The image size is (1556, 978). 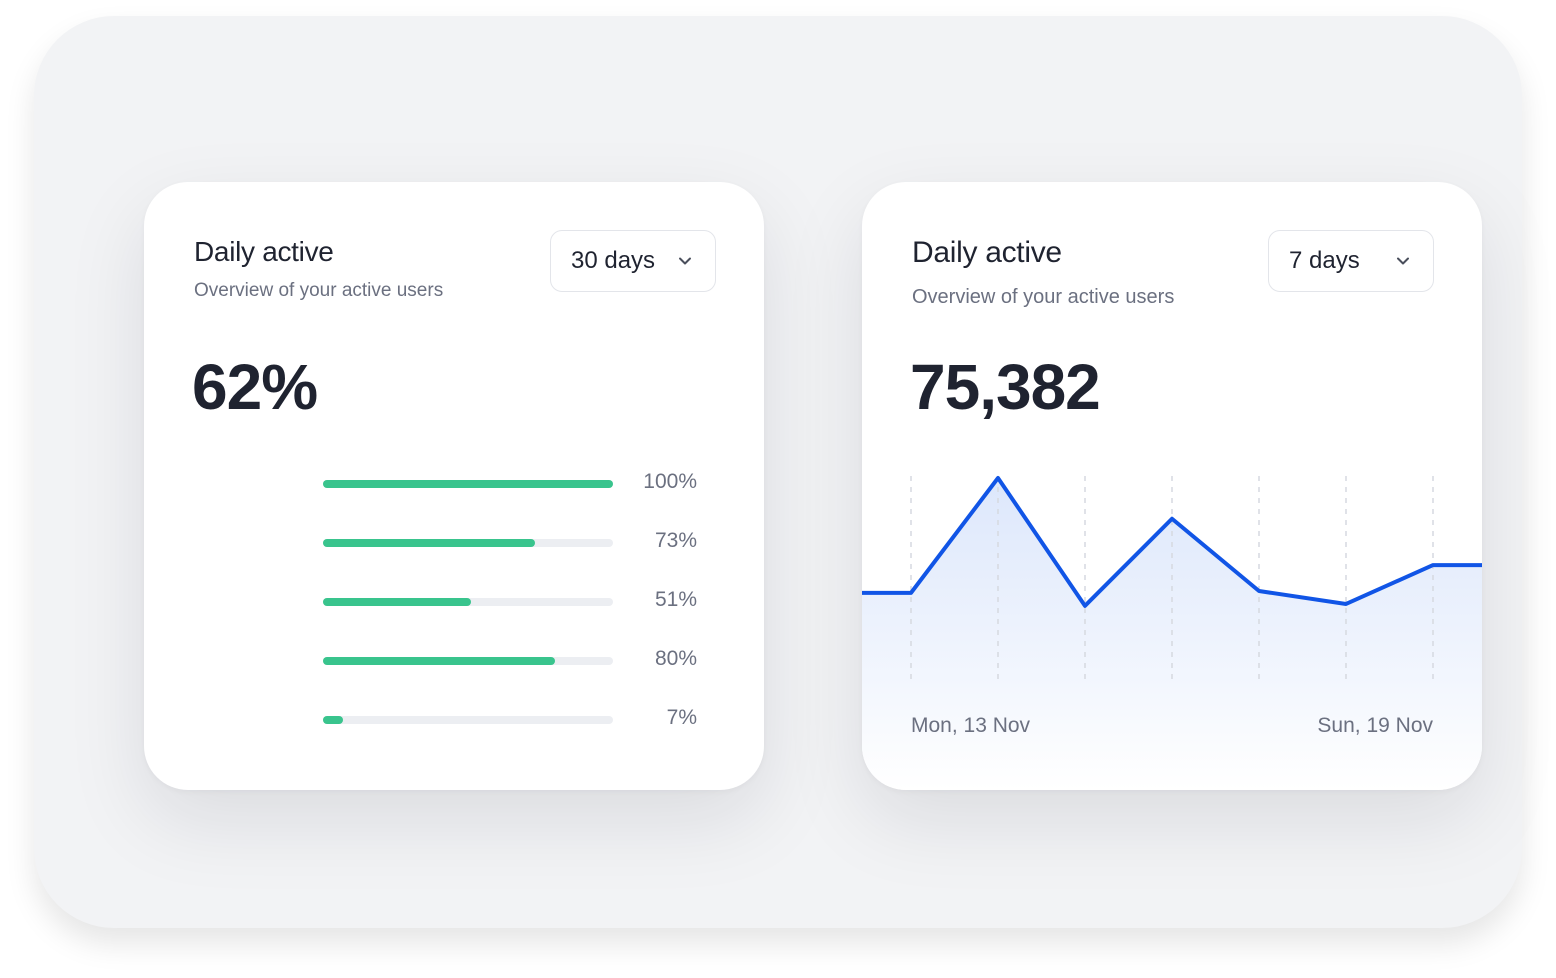 What do you see at coordinates (1172, 633) in the screenshot?
I see `active-users-line-chart` at bounding box center [1172, 633].